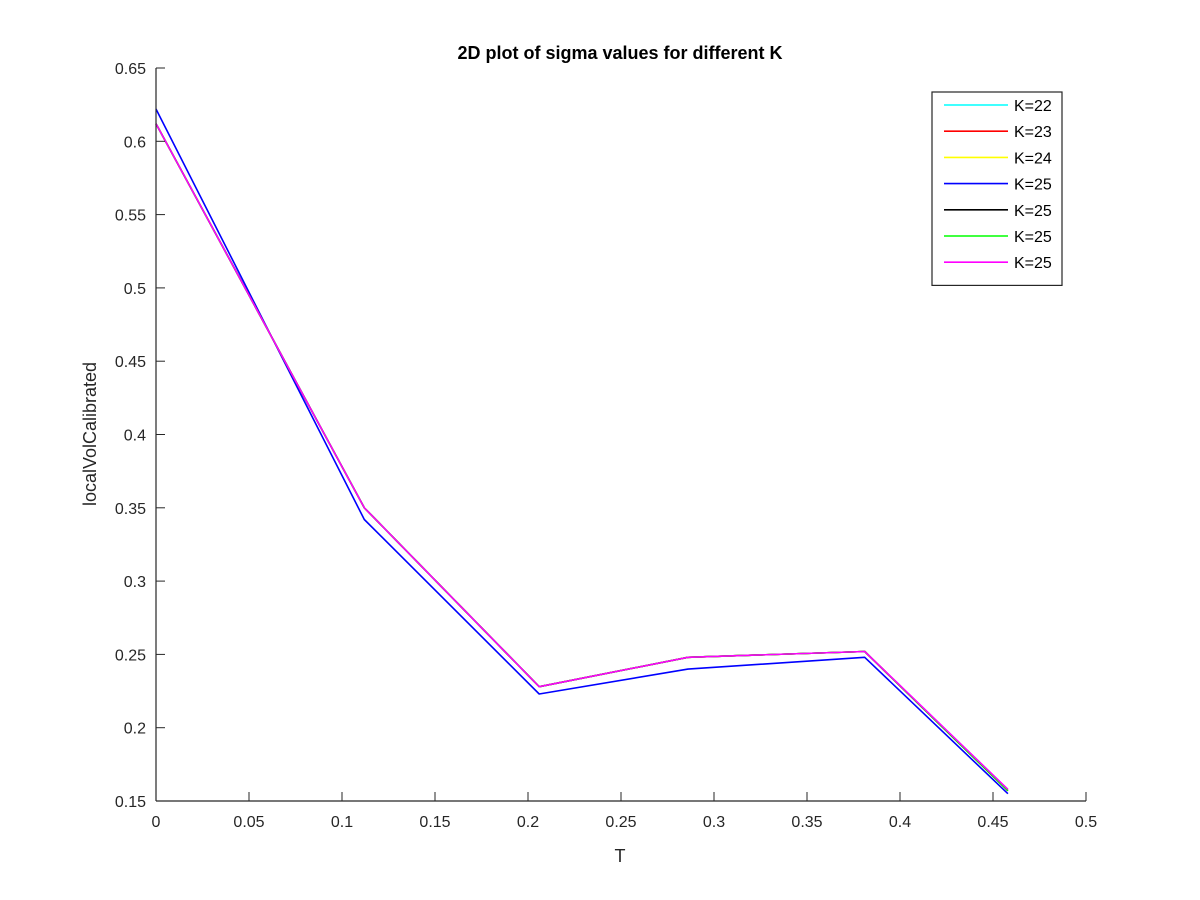  What do you see at coordinates (130, 509) in the screenshot?
I see `y-tick-label: 0.35` at bounding box center [130, 509].